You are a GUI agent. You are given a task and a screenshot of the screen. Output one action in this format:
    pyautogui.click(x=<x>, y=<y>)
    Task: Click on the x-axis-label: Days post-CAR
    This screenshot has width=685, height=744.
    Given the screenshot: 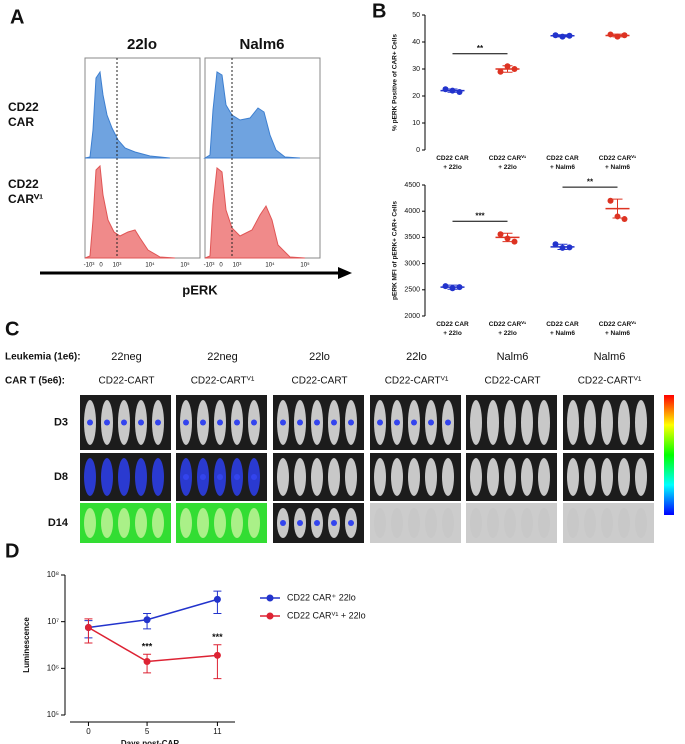 What is the action you would take?
    pyautogui.click(x=150, y=741)
    